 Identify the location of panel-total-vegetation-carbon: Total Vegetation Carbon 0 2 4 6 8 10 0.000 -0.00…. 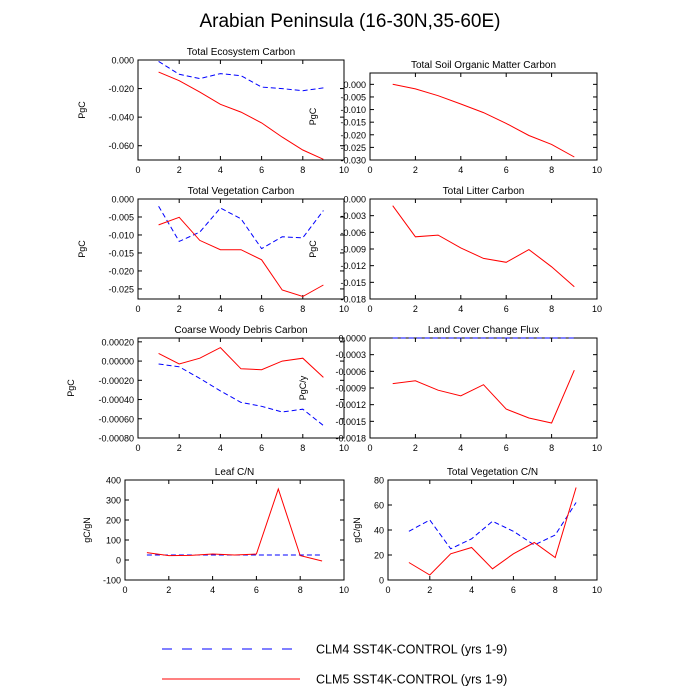
(213, 250).